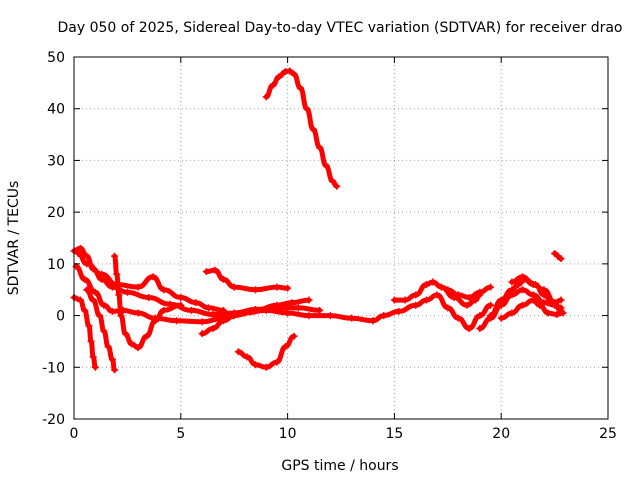 This screenshot has height=480, width=640. I want to click on y-tick-label: 10, so click(56, 265).